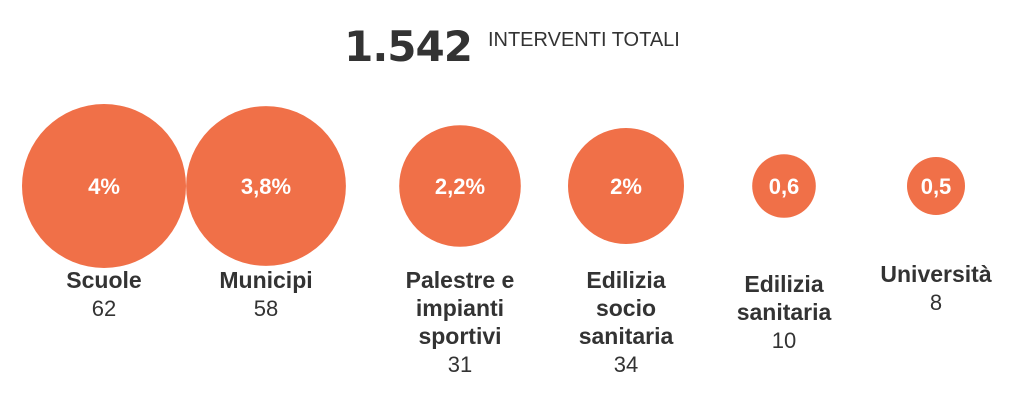 This screenshot has width=1024, height=416. What do you see at coordinates (459, 336) in the screenshot?
I see `category-name-line: sportivi` at bounding box center [459, 336].